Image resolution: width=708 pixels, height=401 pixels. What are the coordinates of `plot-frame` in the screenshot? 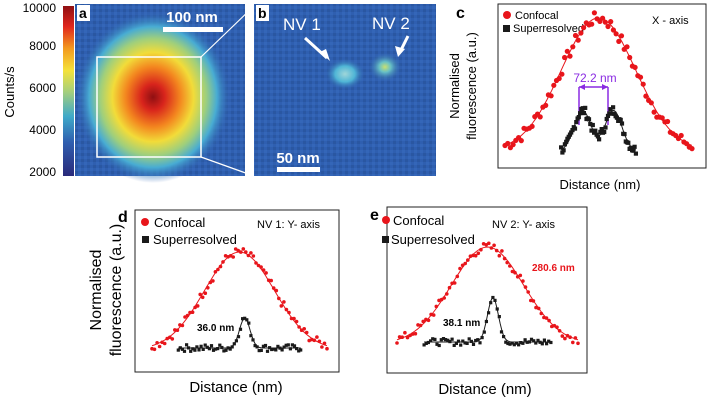 It's located at (487, 290).